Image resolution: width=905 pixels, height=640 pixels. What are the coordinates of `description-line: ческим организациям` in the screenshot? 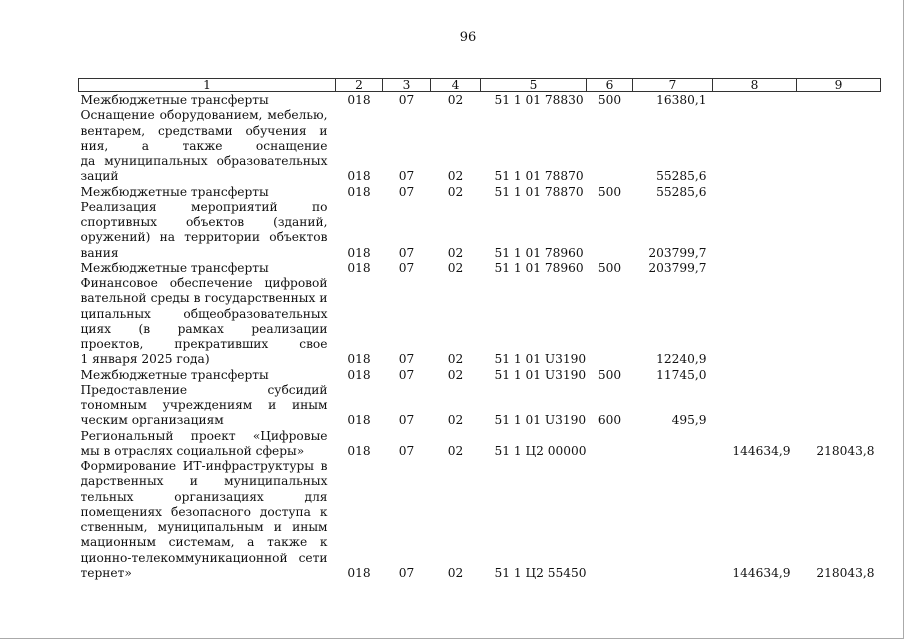 It's located at (152, 420).